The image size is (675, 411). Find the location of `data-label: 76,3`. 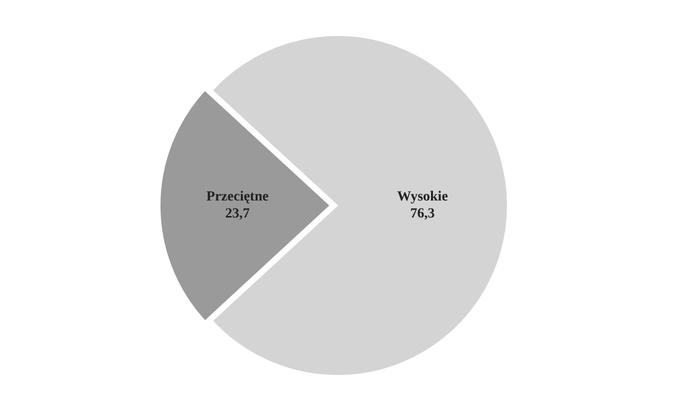

data-label: 76,3 is located at coordinates (422, 214).